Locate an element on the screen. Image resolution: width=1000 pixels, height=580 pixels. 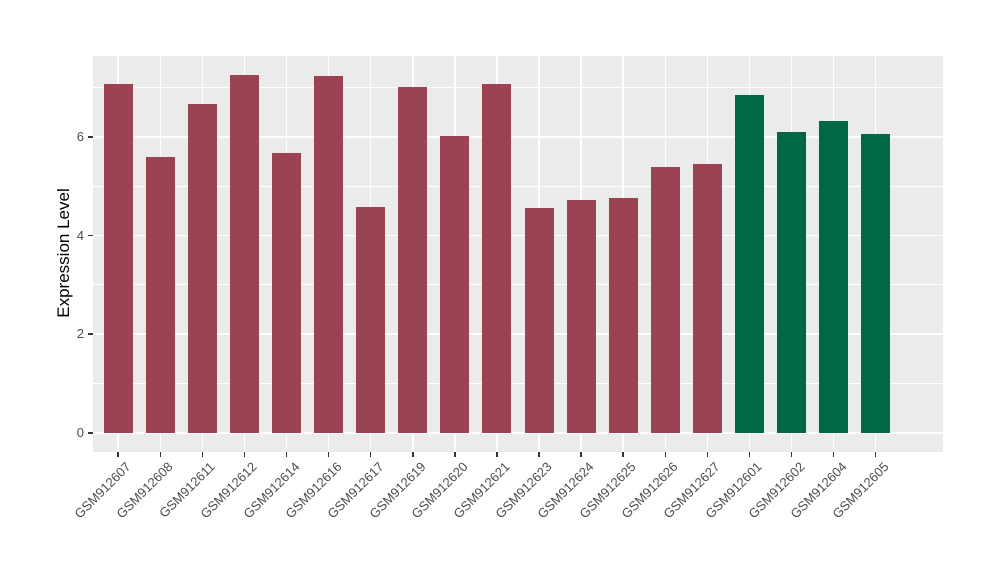
bar-GSM912604 is located at coordinates (834, 277).